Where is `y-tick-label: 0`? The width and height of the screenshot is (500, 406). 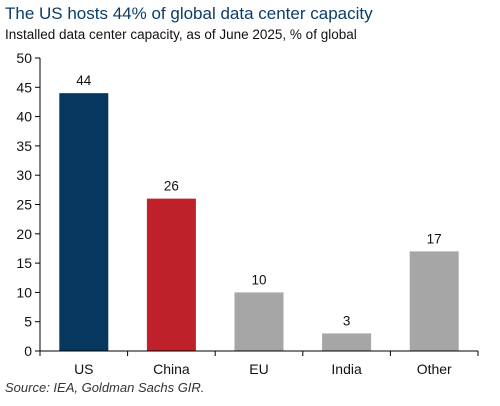 y-tick-label: 0 is located at coordinates (28, 351).